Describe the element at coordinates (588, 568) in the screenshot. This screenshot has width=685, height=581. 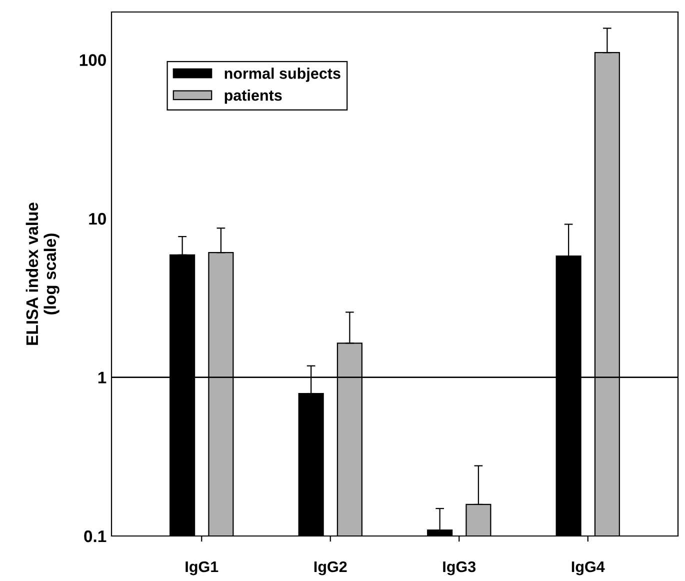
I see `x-tick-label: IgG4` at that location.